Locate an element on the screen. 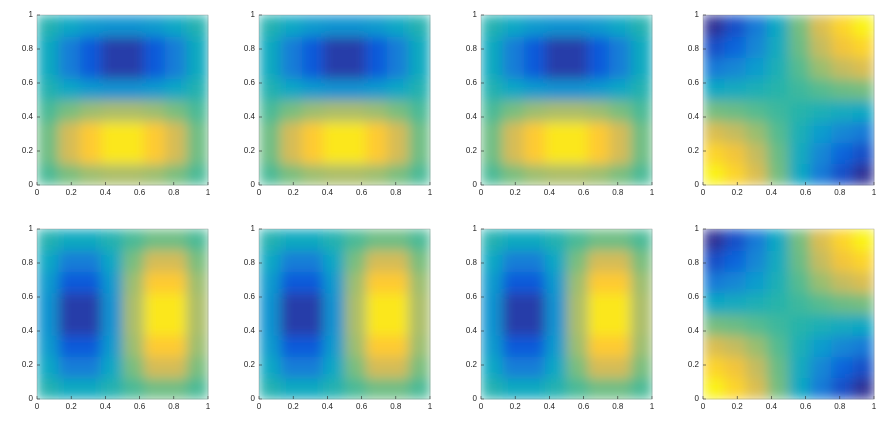 The width and height of the screenshot is (893, 426). x-tick-label: 0.2 is located at coordinates (72, 192).